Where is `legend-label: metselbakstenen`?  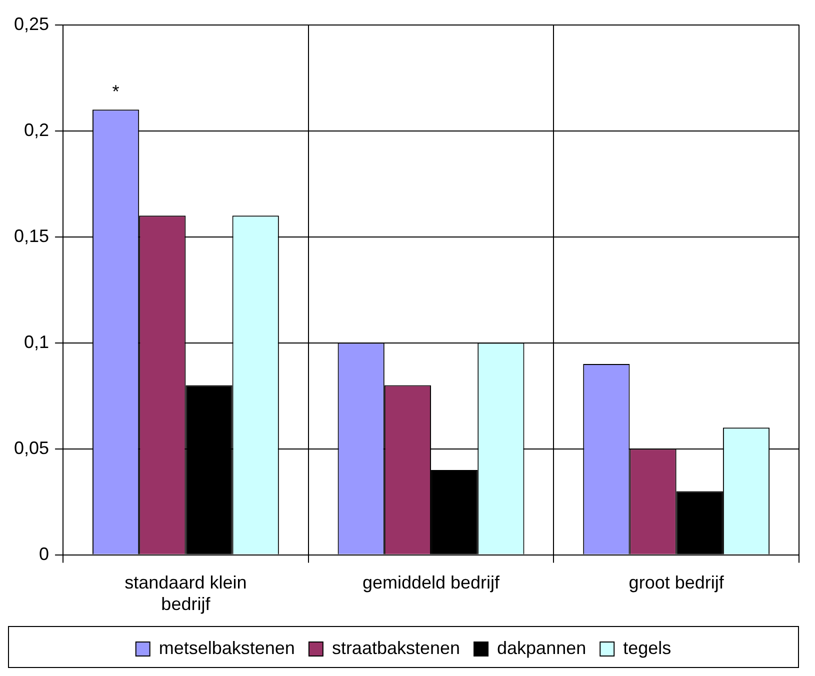 legend-label: metselbakstenen is located at coordinates (226, 648).